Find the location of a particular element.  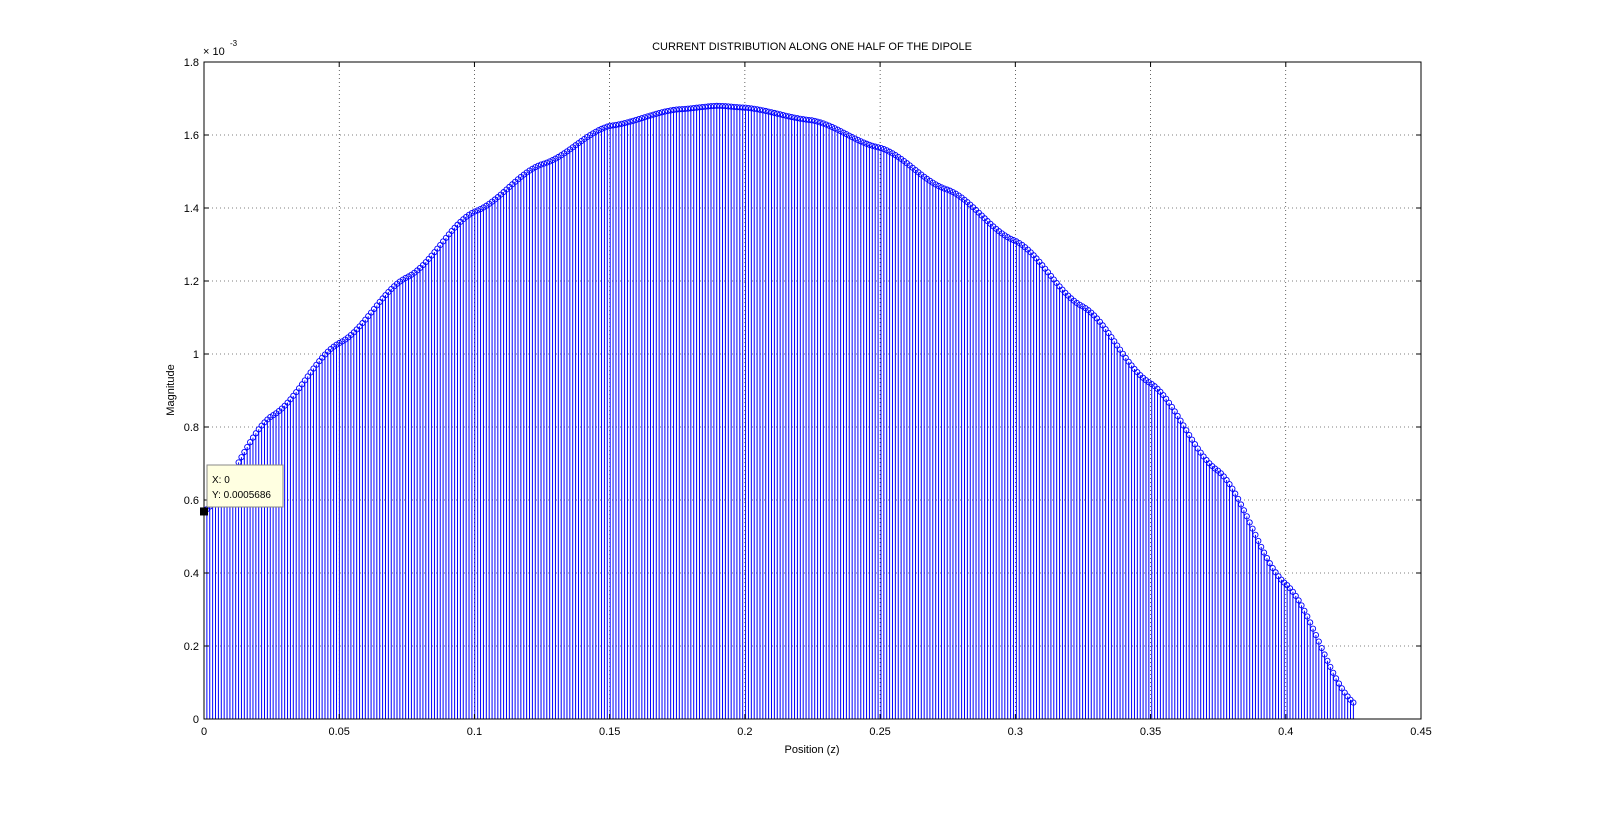

x-tick-label: 0.1 is located at coordinates (474, 732).